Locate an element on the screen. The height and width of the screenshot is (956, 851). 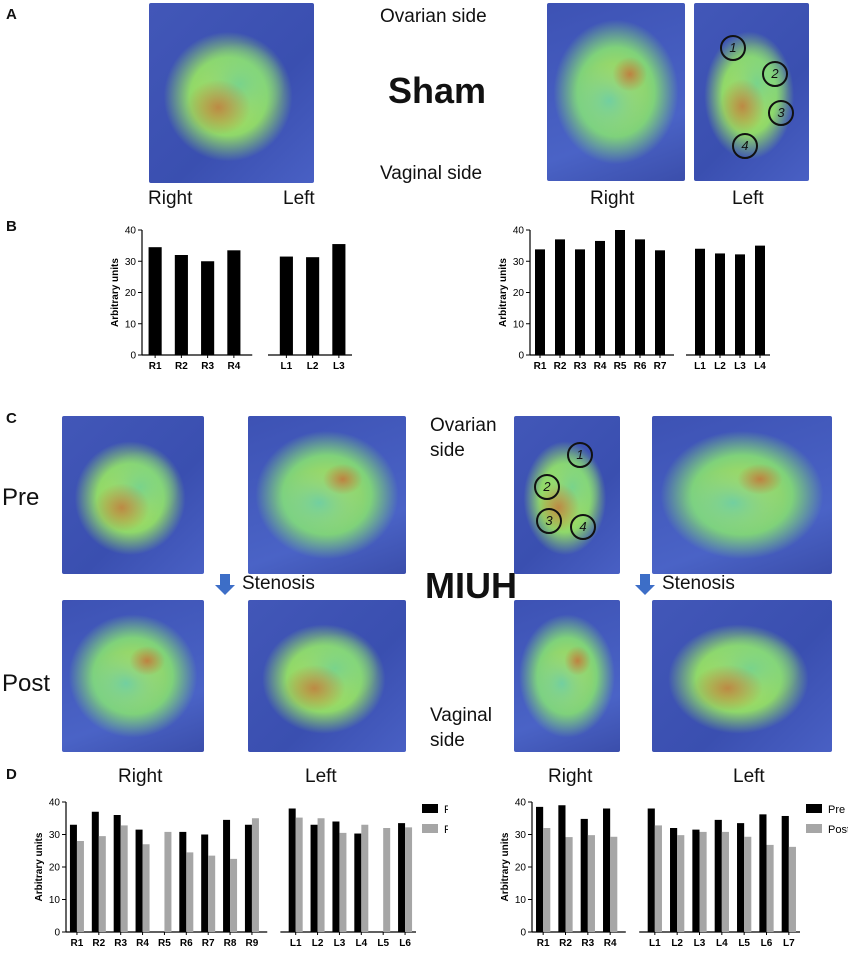
bar-r8-post is located at coordinates (234, 895).